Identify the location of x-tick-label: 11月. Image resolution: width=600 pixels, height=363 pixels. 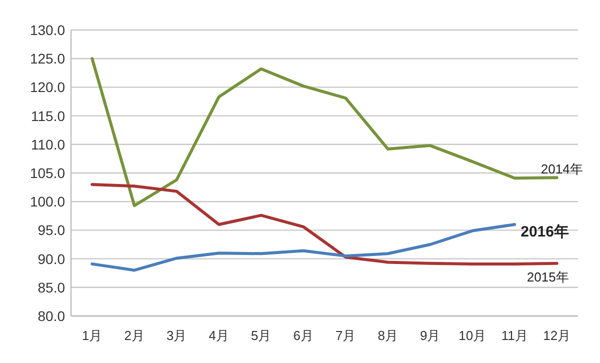
(514, 335).